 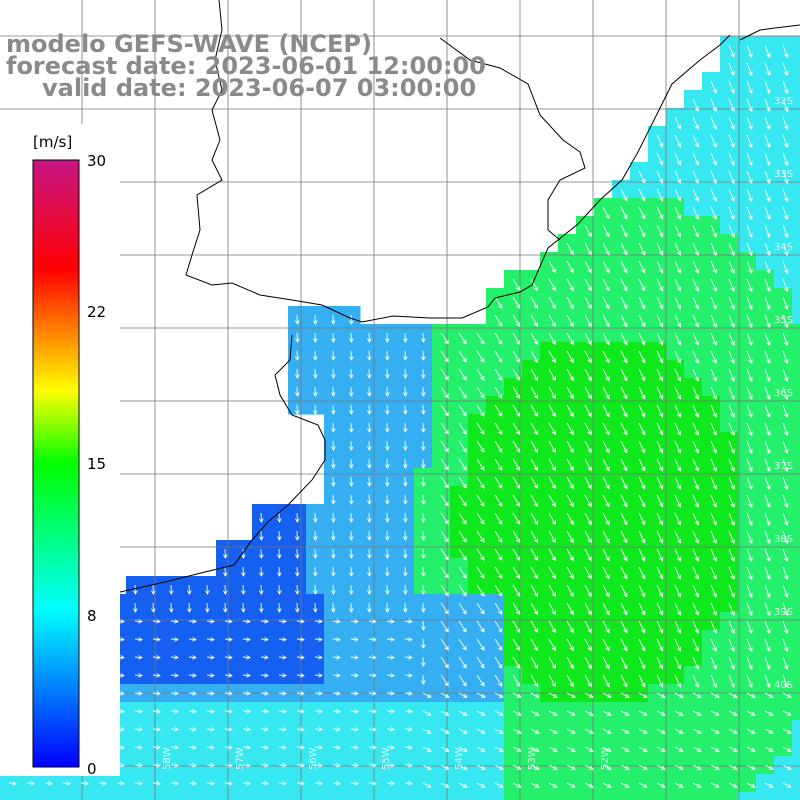 What do you see at coordinates (60, 451) in the screenshot?
I see `colorbar: [m/s] 30 22 15 8 0` at bounding box center [60, 451].